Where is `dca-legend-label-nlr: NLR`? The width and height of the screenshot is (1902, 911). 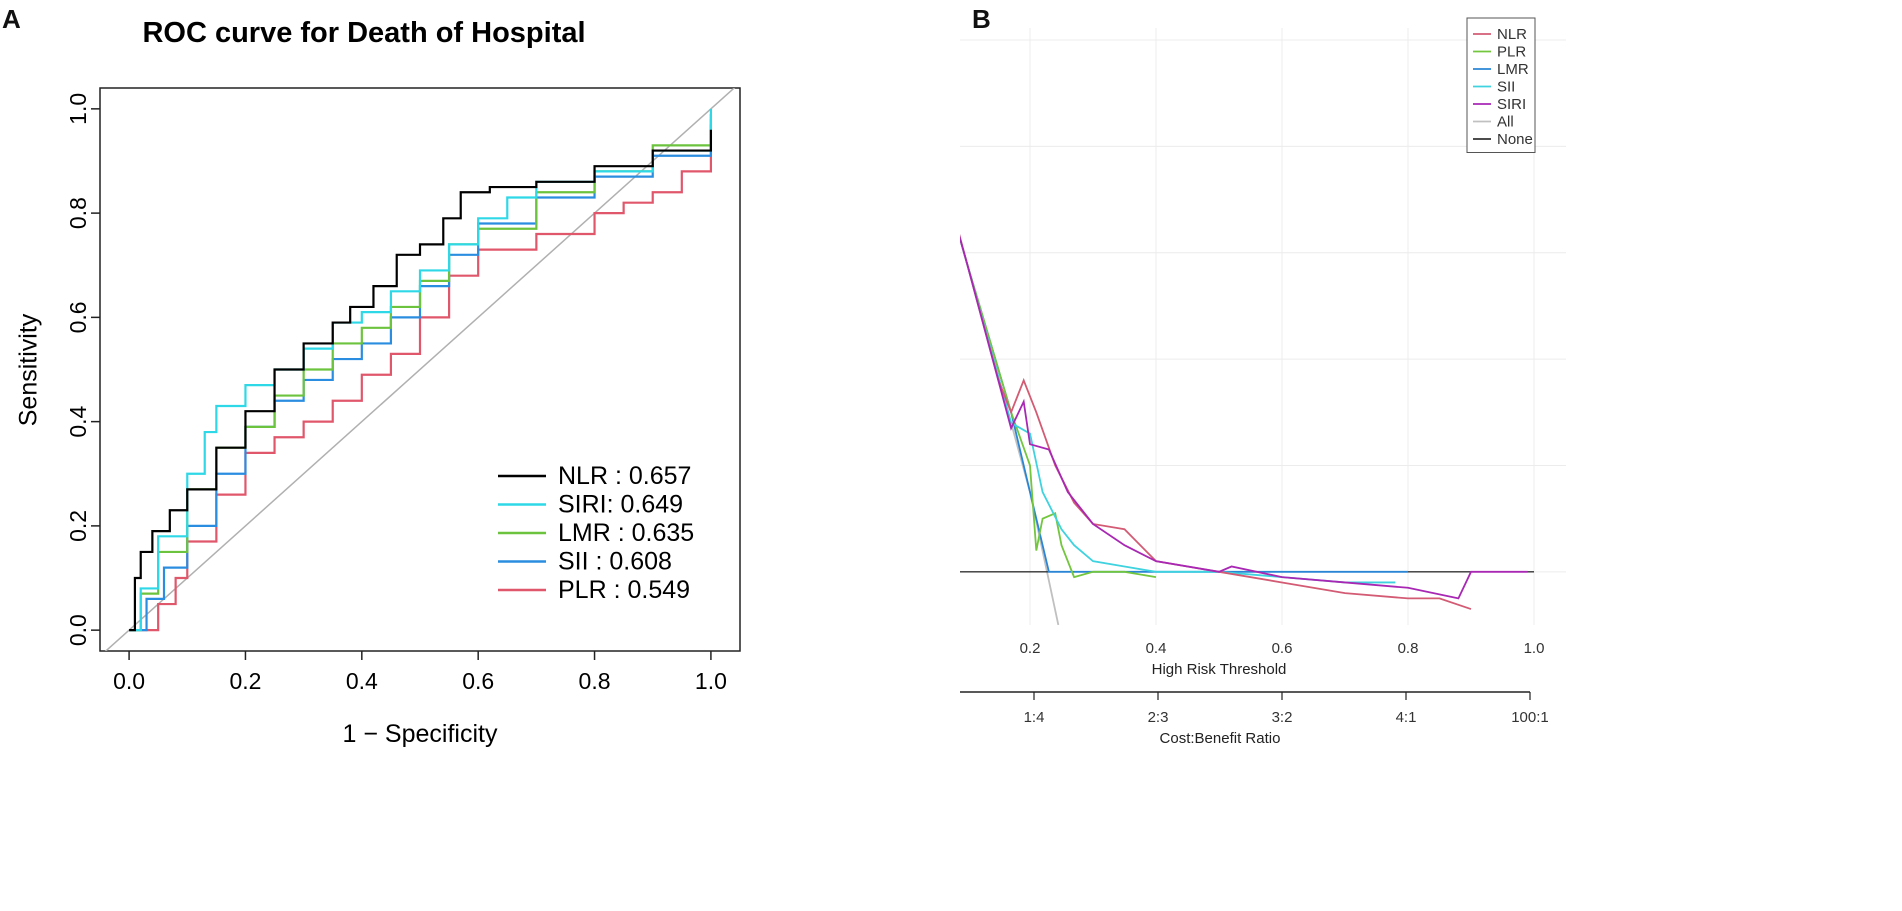 dca-legend-label-nlr: NLR is located at coordinates (1512, 34).